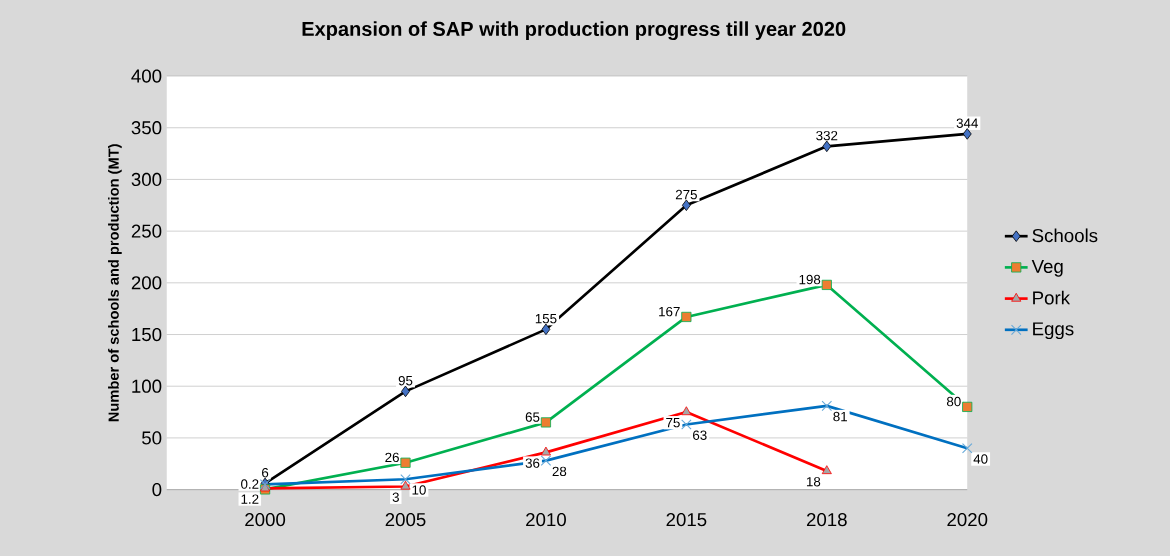  I want to click on data-label: 3, so click(395, 497).